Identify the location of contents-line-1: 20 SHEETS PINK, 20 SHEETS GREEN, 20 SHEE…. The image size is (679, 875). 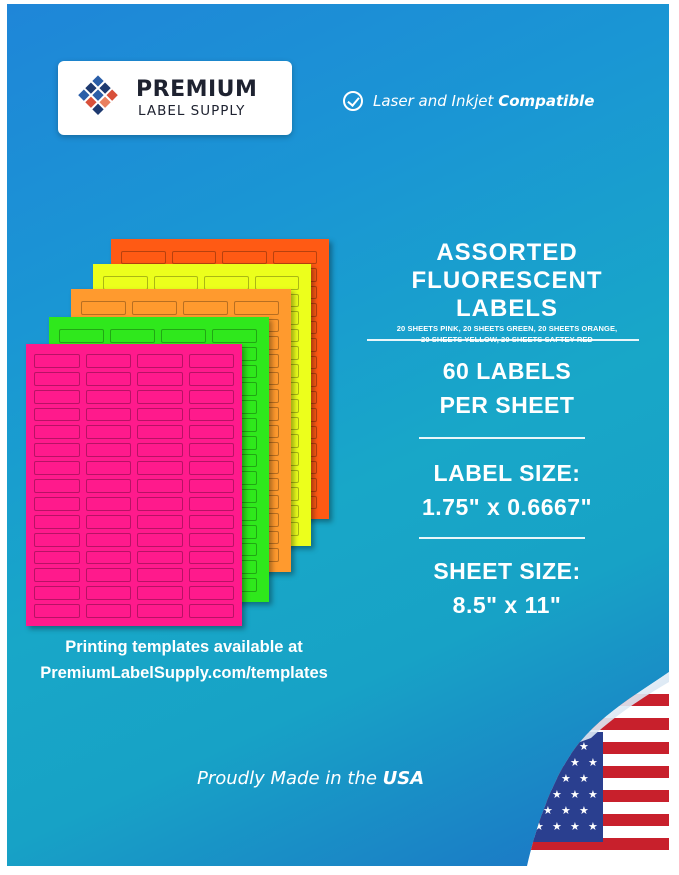
(507, 328).